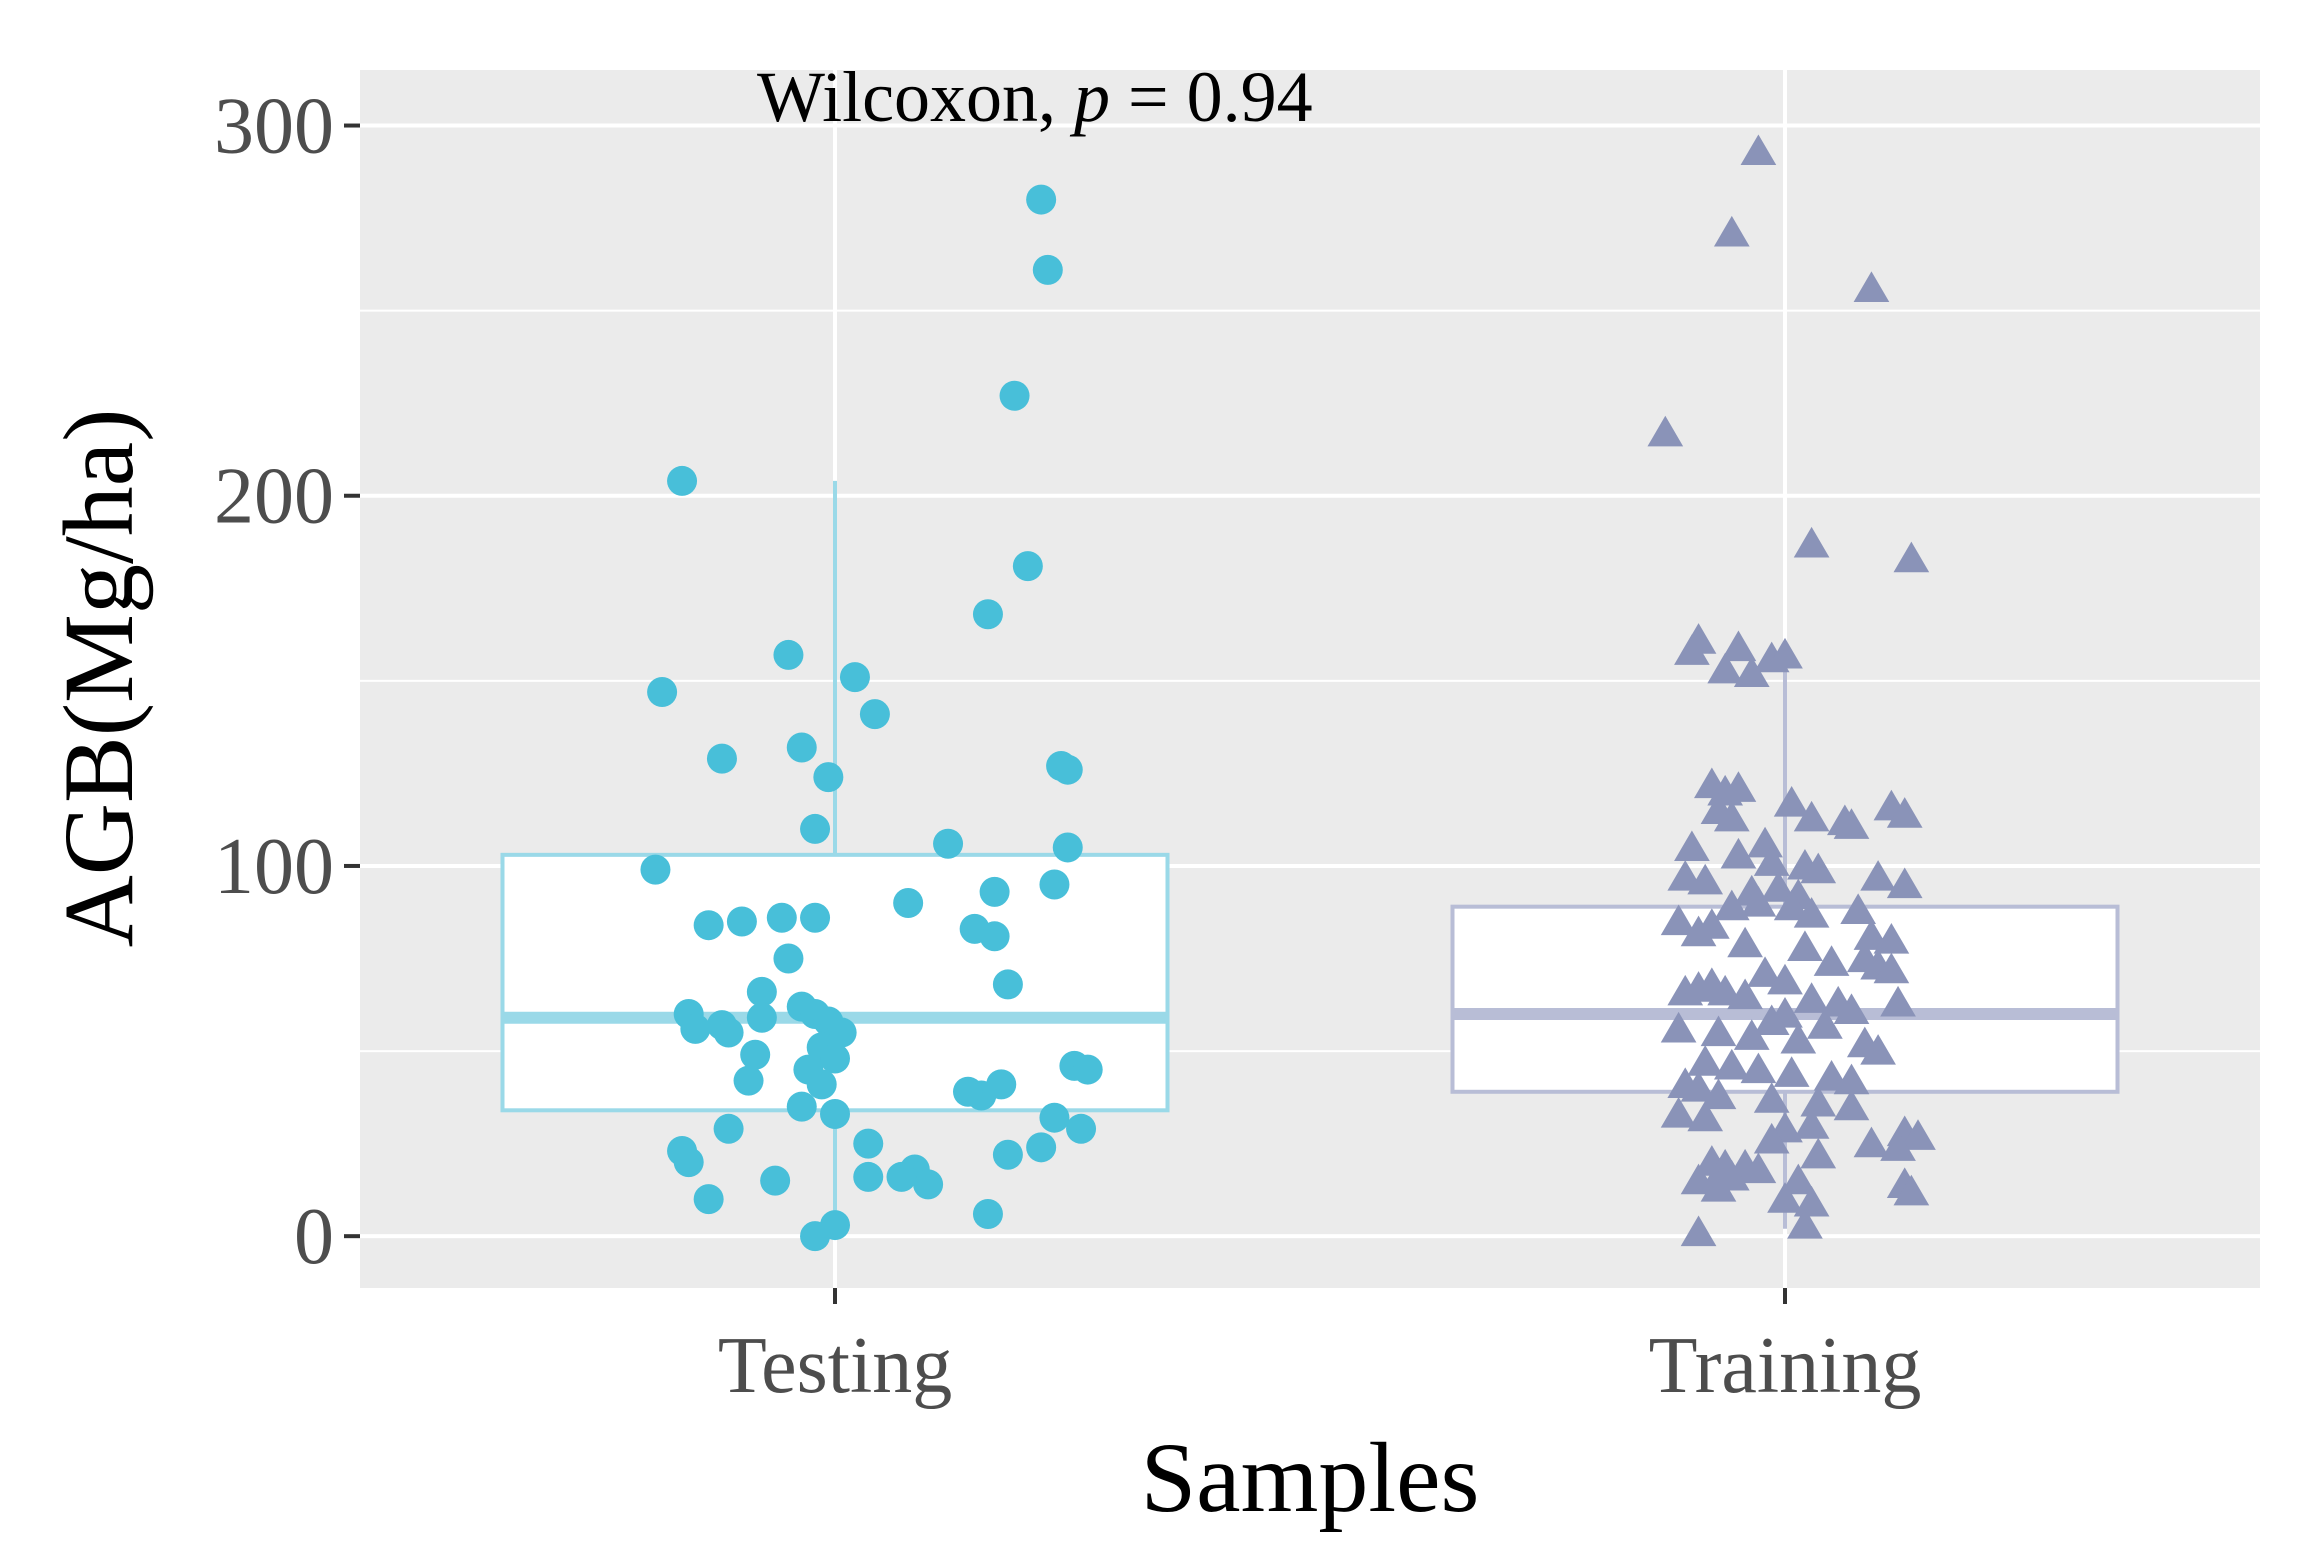 This screenshot has height=1556, width=2300. I want to click on y-tick-label: 300, so click(274, 127).